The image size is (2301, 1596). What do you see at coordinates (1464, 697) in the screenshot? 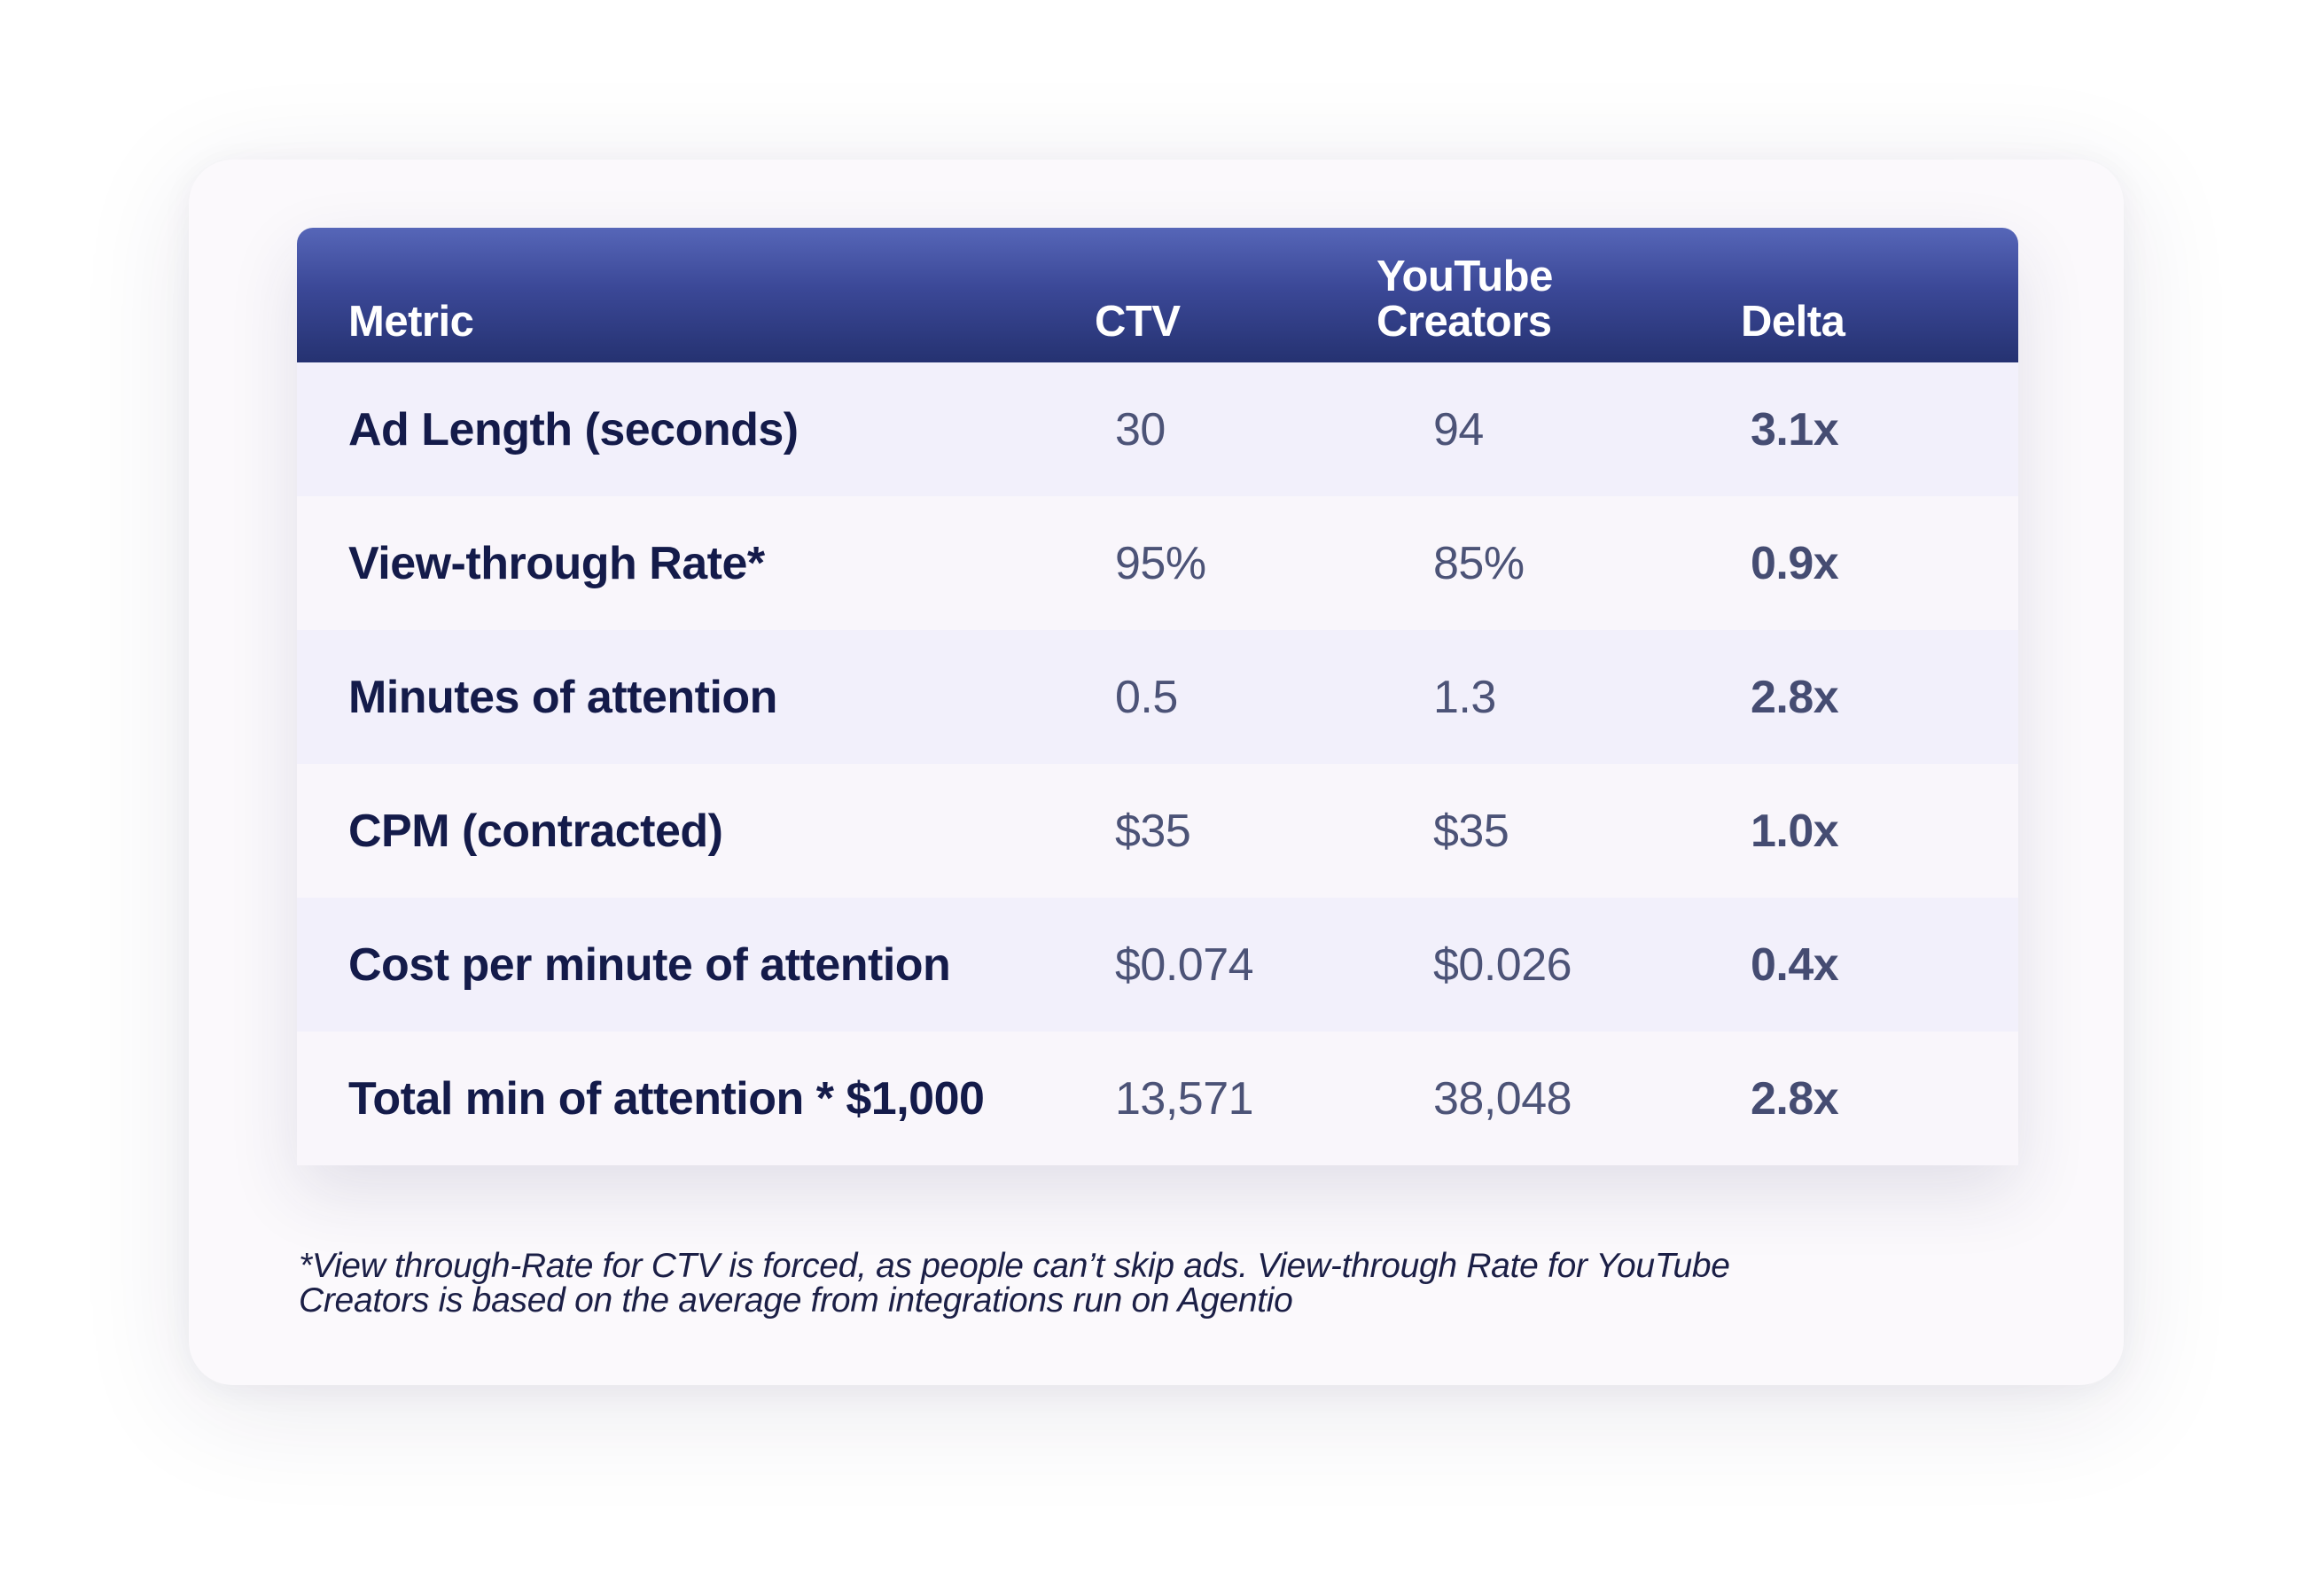
I see `youtube-cell: 1.3` at bounding box center [1464, 697].